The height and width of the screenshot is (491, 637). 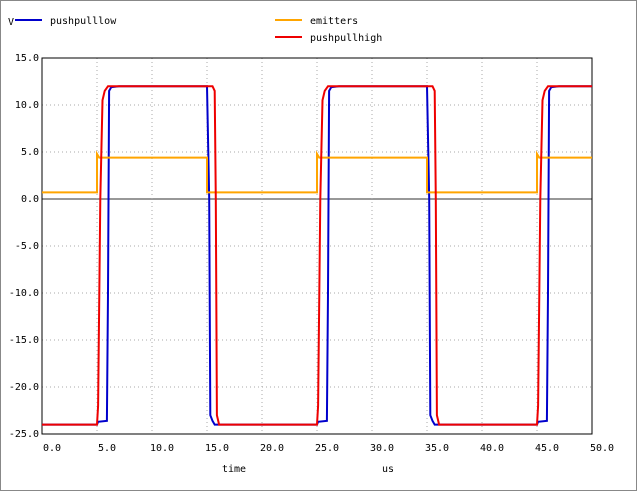 What do you see at coordinates (52, 448) in the screenshot?
I see `x-tick-label: 0.0` at bounding box center [52, 448].